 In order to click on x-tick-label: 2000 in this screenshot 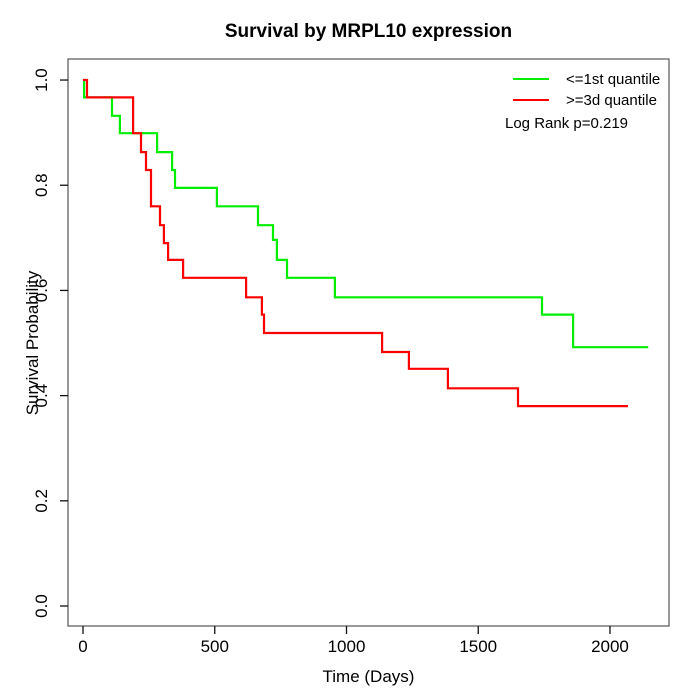, I will do `click(610, 646)`.